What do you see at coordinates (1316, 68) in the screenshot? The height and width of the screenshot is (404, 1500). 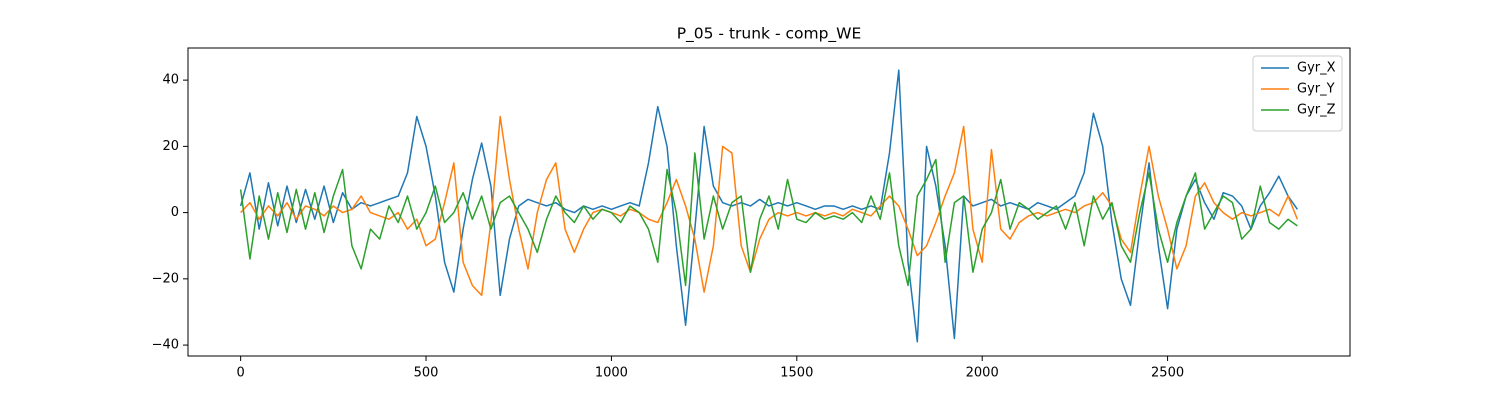 I see `legend-label: Gyr_X` at bounding box center [1316, 68].